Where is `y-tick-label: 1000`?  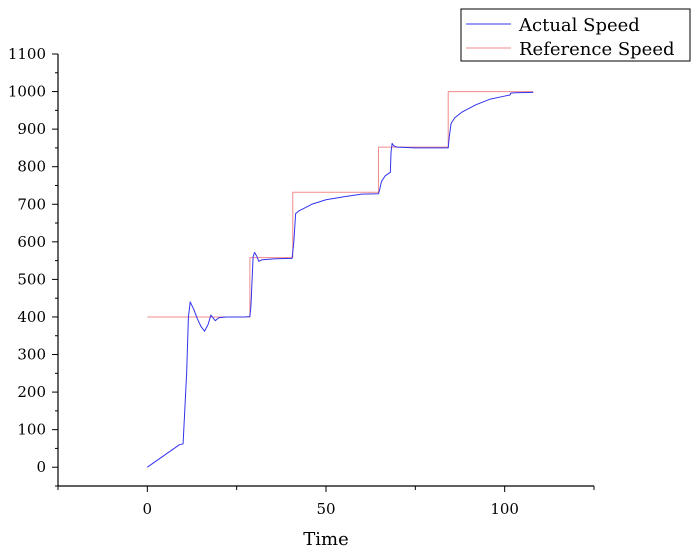 y-tick-label: 1000 is located at coordinates (27, 92).